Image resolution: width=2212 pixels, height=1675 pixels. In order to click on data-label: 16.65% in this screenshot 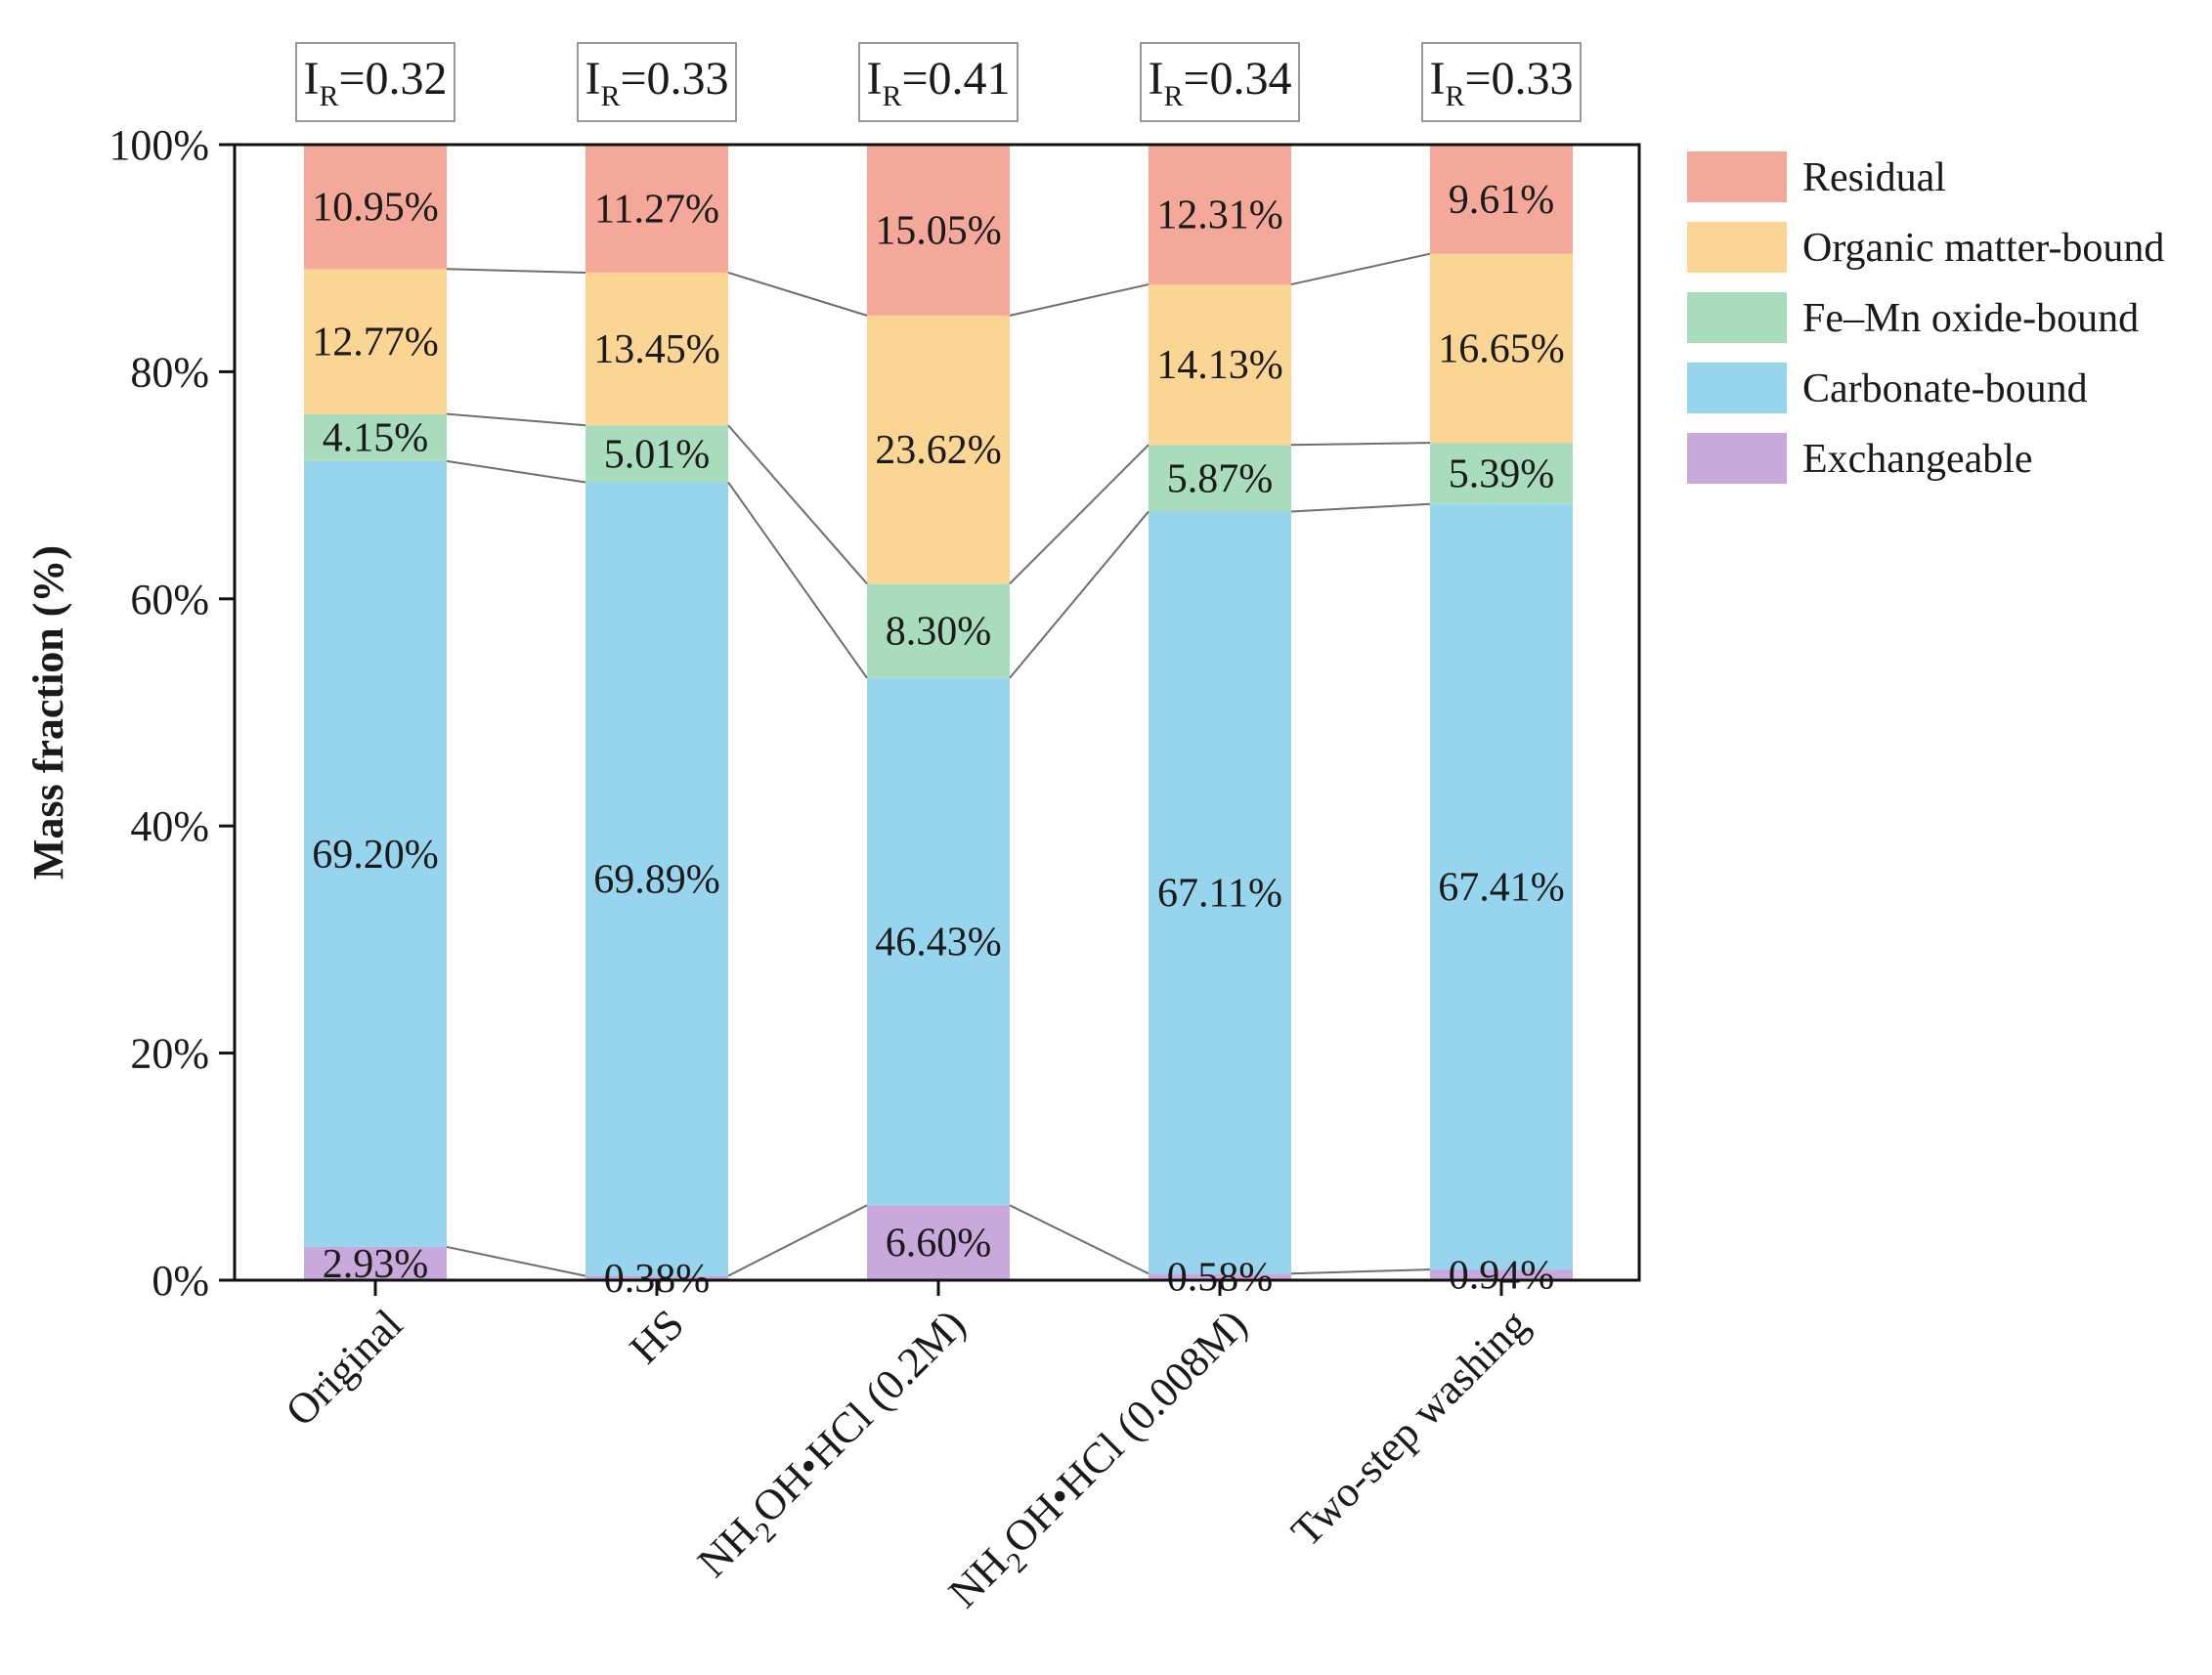, I will do `click(1501, 349)`.